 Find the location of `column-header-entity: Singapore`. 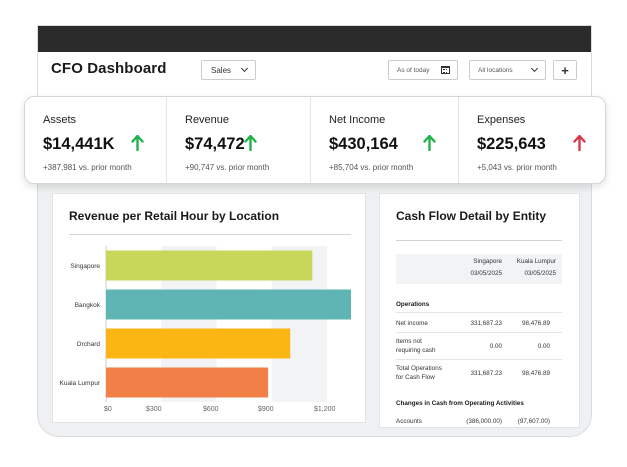

column-header-entity: Singapore is located at coordinates (487, 261).